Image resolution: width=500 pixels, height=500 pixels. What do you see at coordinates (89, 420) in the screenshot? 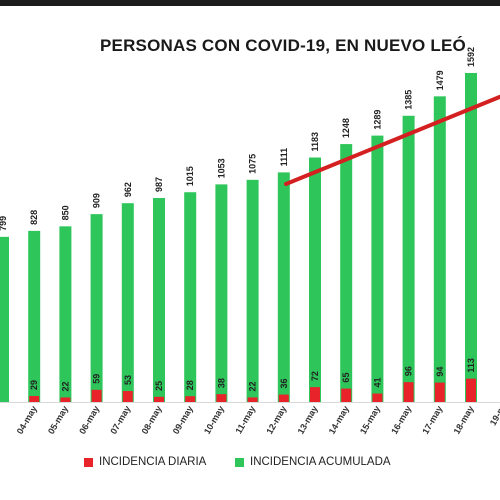
I see `x-tick-label: 06-may` at bounding box center [89, 420].